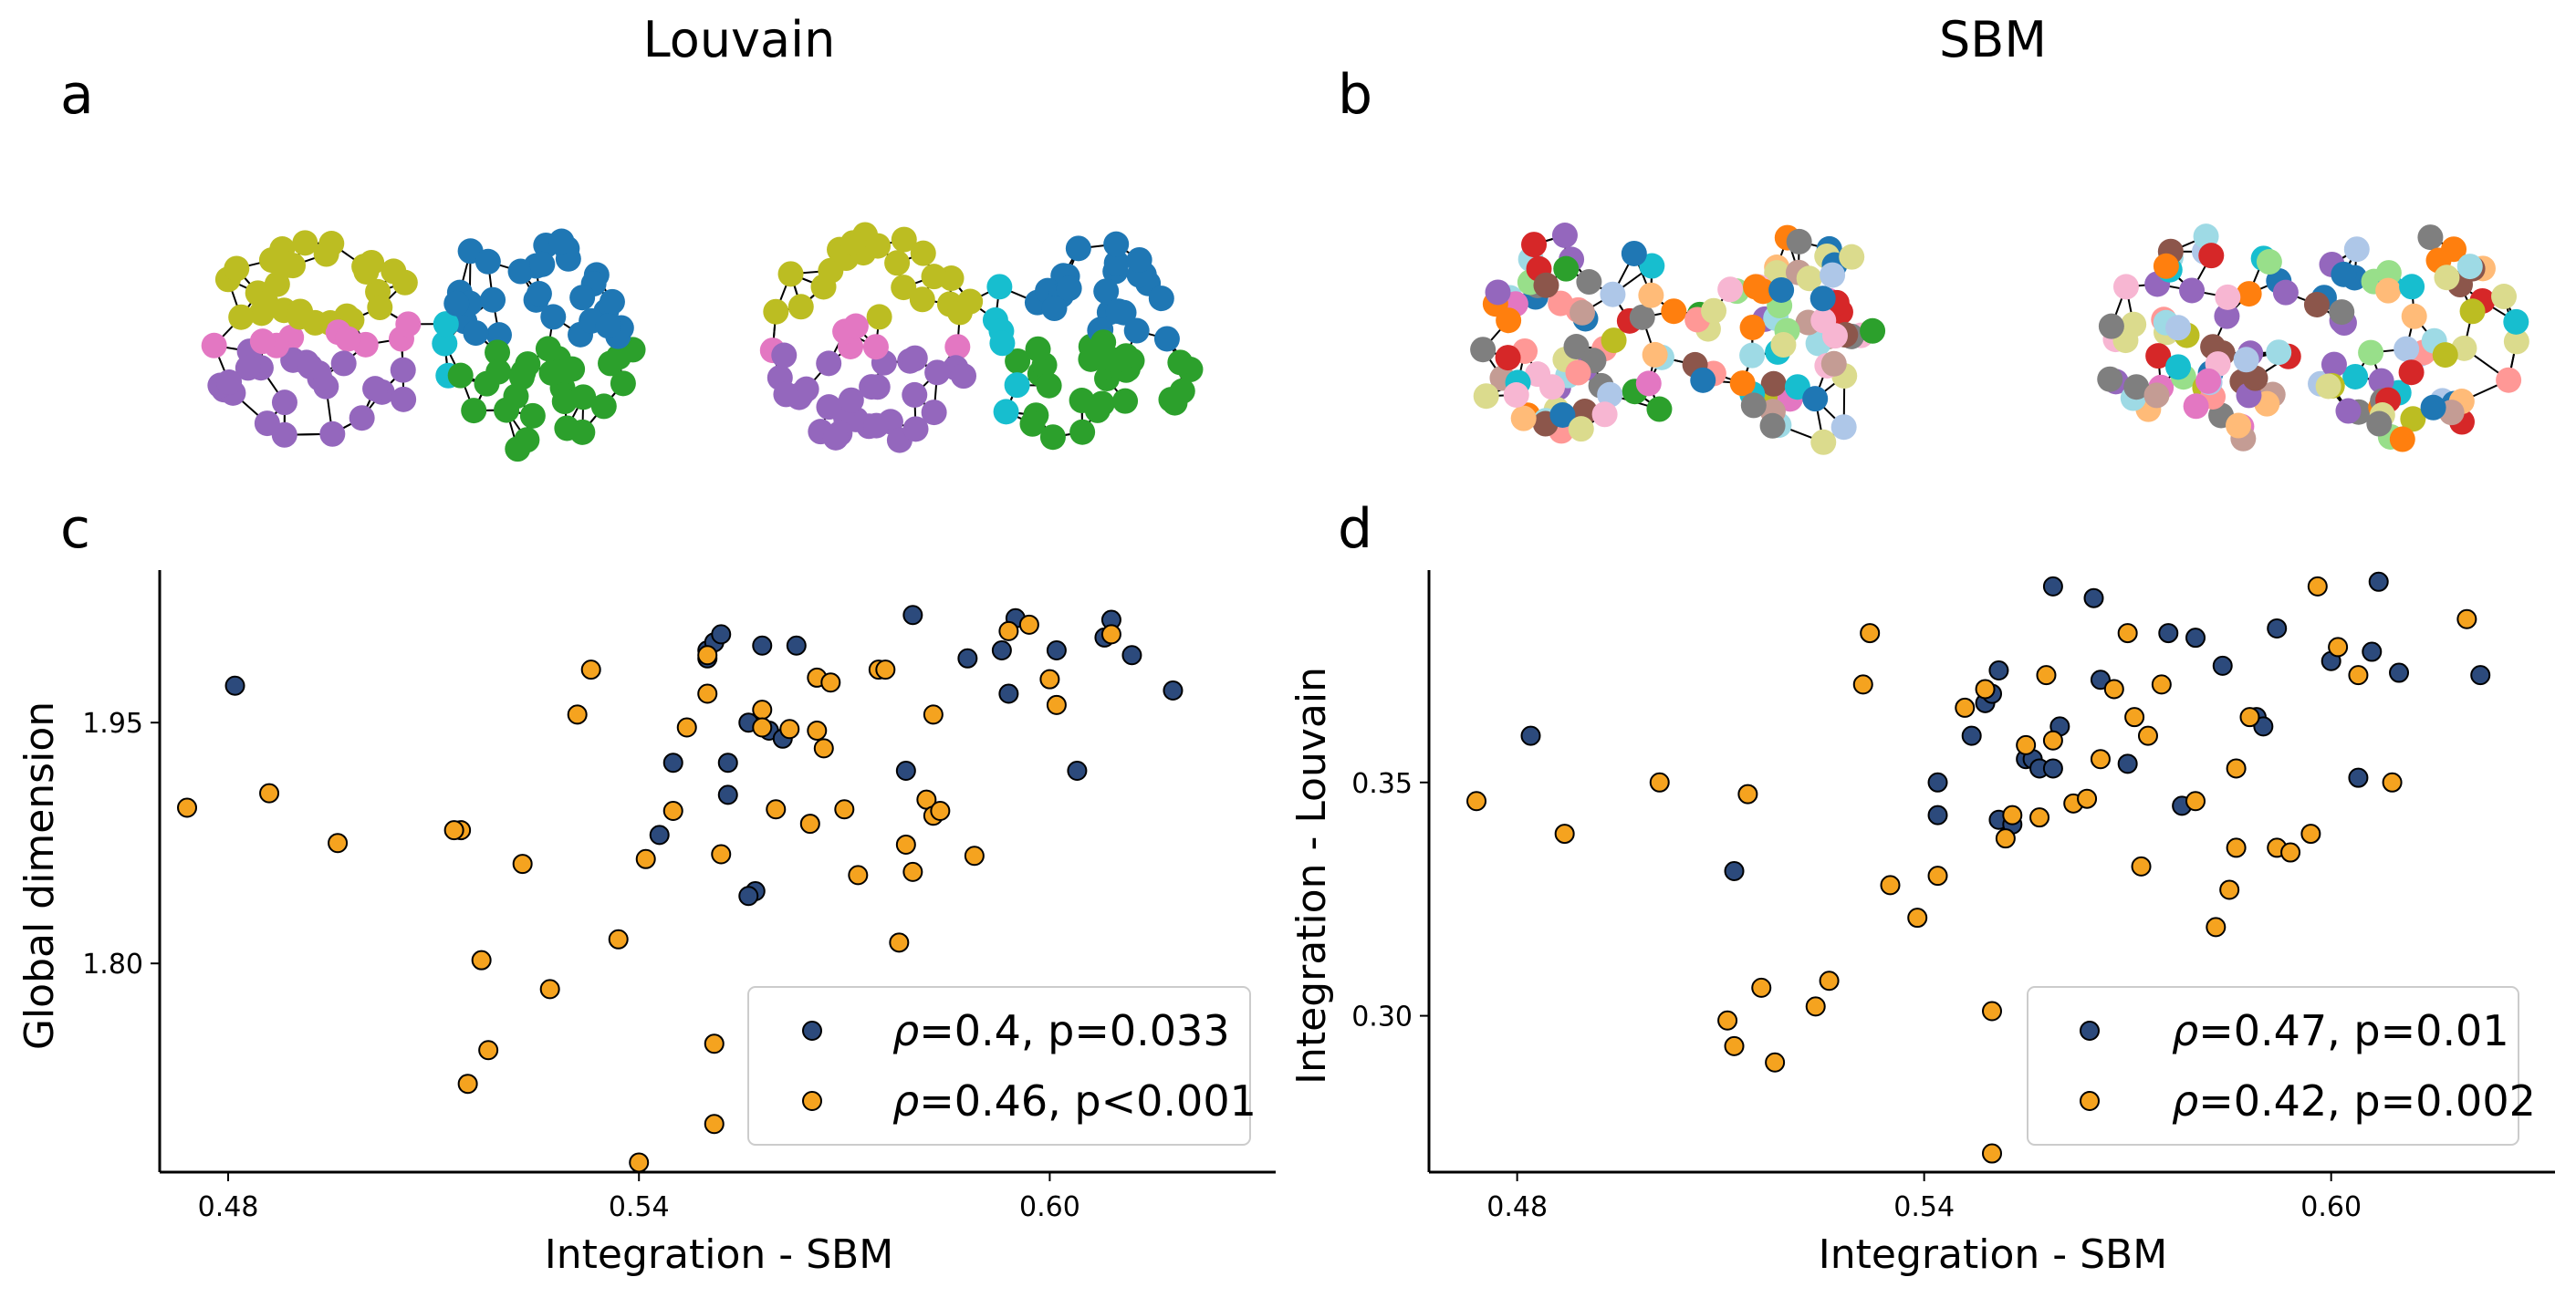  Describe the element at coordinates (639, 1207) in the screenshot. I see `x-tick-label: 0.54` at that location.